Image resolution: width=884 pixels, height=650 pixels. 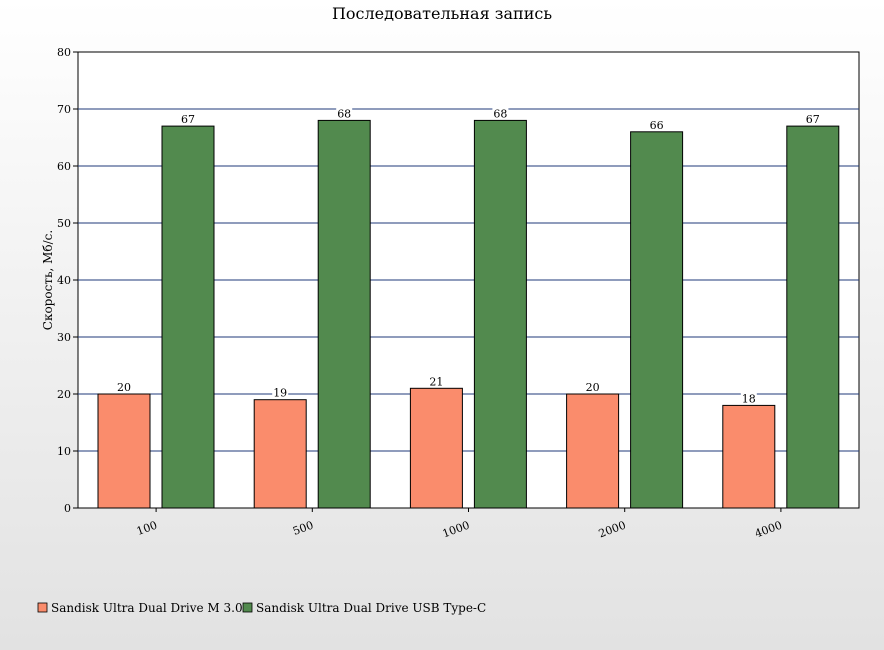 I want to click on data-label: 18, so click(x=749, y=398).